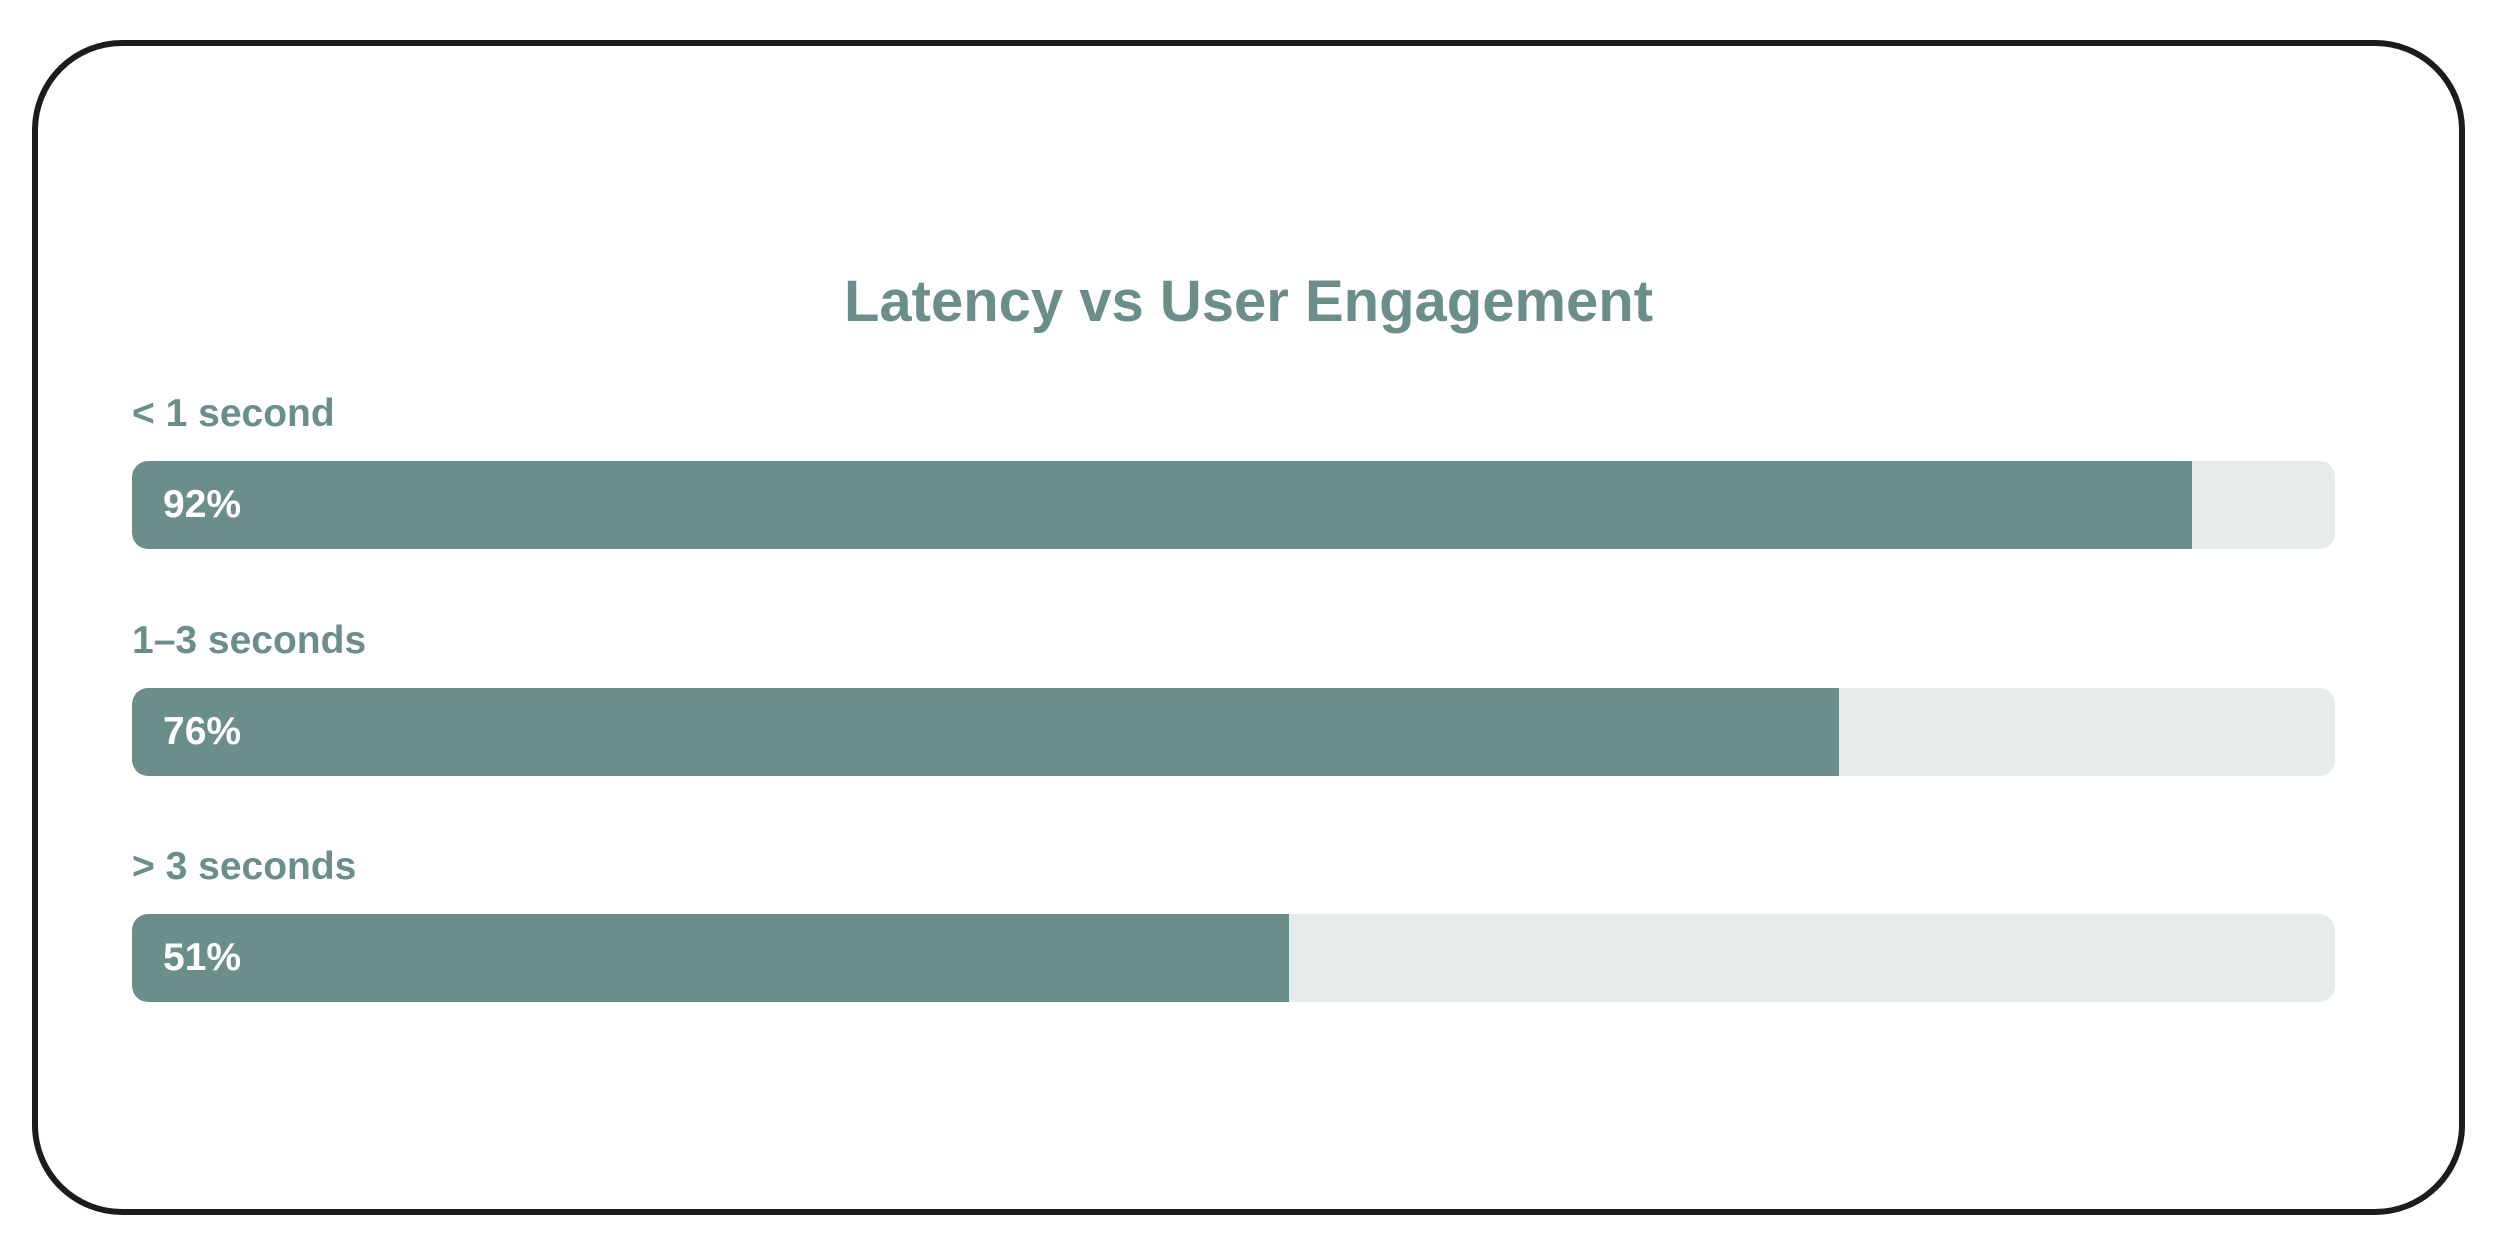  I want to click on bar-fill: 51%, so click(710, 958).